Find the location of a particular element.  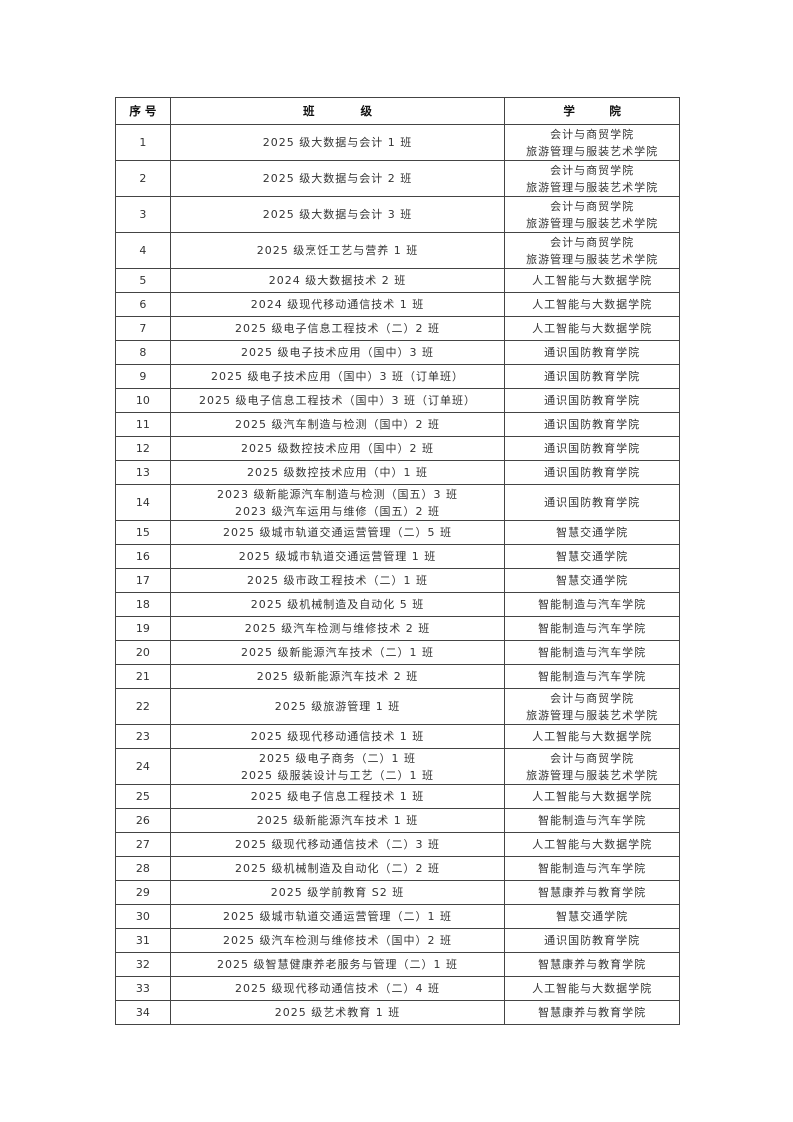

header-number: 序 号 is located at coordinates (143, 111).